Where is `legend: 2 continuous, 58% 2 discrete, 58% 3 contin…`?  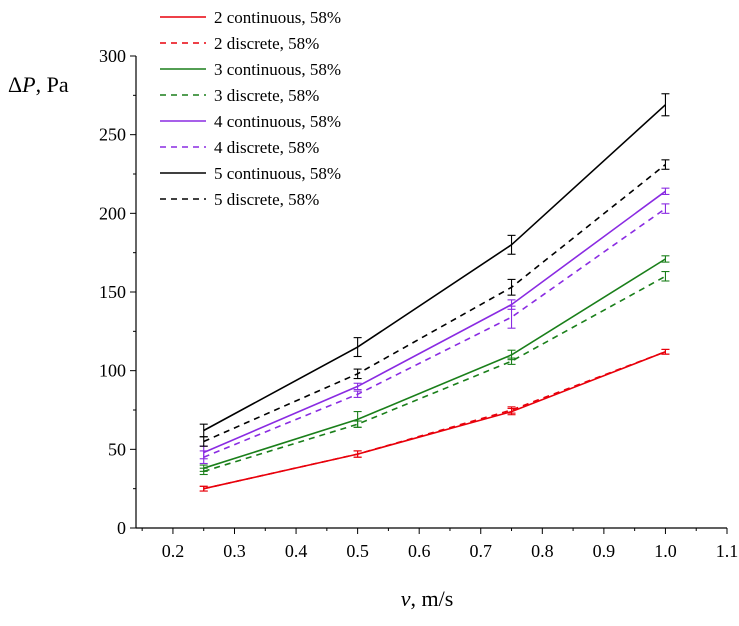 legend: 2 continuous, 58% 2 discrete, 58% 3 contin… is located at coordinates (250, 108).